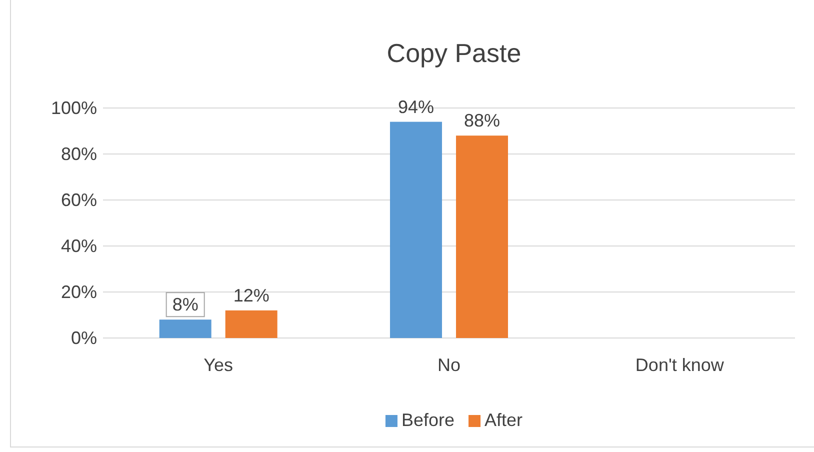 Image resolution: width=814 pixels, height=452 pixels. Describe the element at coordinates (83, 338) in the screenshot. I see `y-tick-label: 0%` at that location.